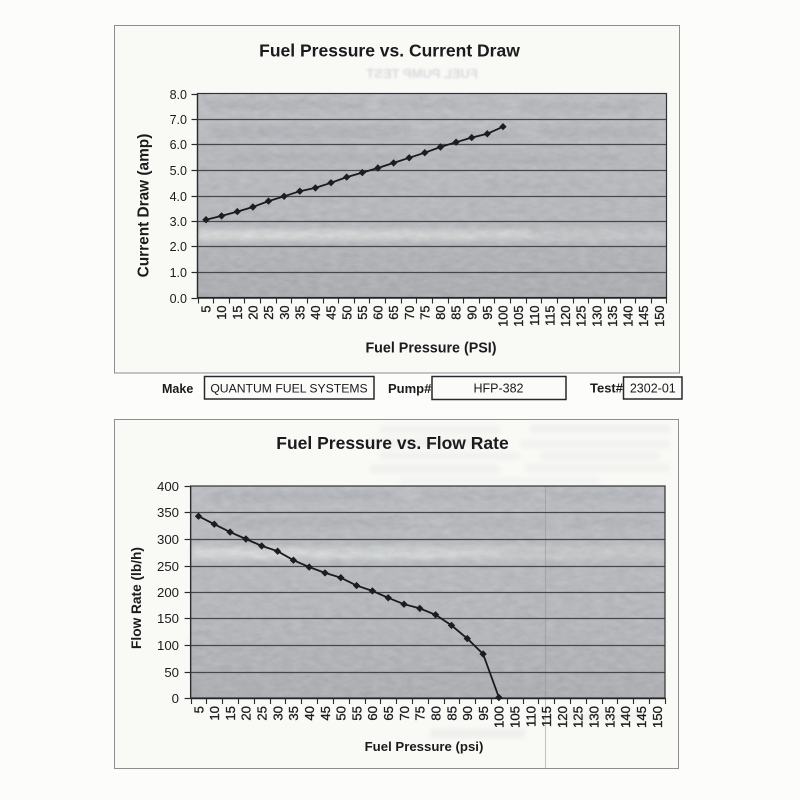  I want to click on svg-text: Fuel Pressure (psi), so click(424, 746).